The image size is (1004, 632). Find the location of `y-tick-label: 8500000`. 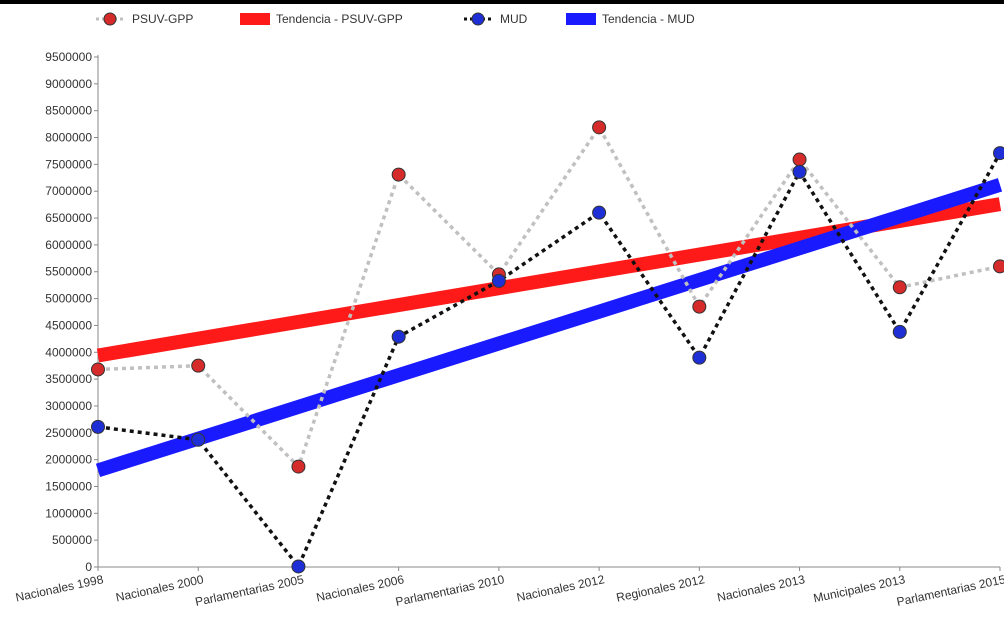

y-tick-label: 8500000 is located at coordinates (68, 111).